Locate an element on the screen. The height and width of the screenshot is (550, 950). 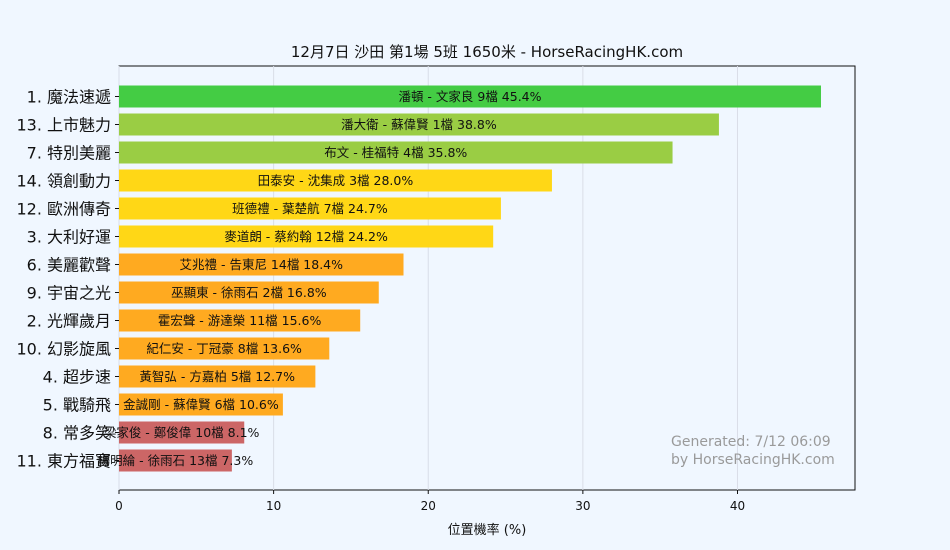
category-label: 10. 幻影旋風 is located at coordinates (63, 349).